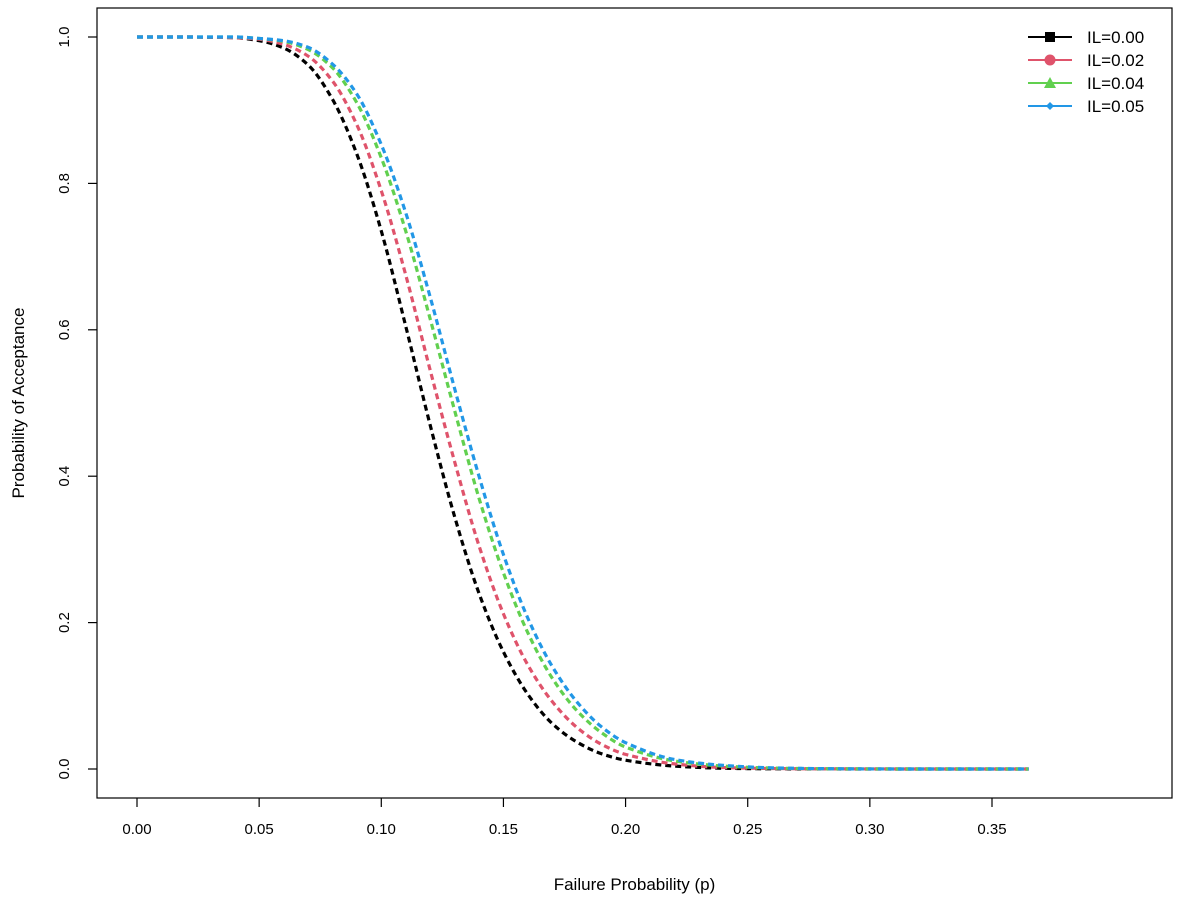 This screenshot has width=1180, height=904. I want to click on y-tick-label: 0.2, so click(64, 622).